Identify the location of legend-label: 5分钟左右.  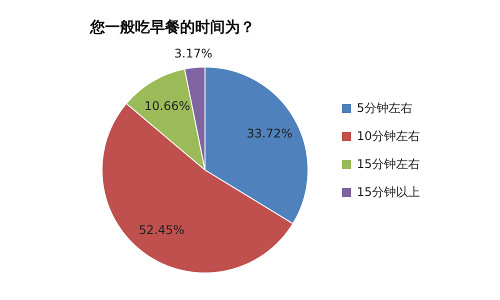
(384, 108).